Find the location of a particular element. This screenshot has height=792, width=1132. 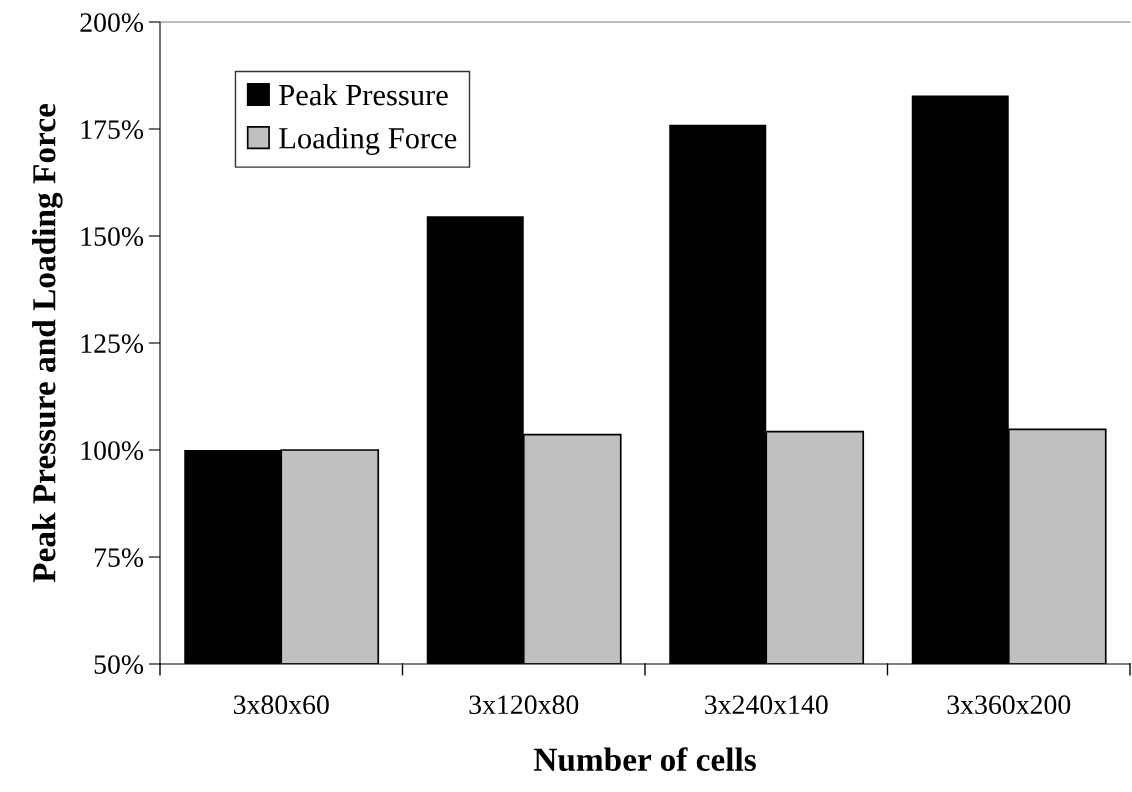

x-tick-label: 3x80x60 is located at coordinates (281, 705).